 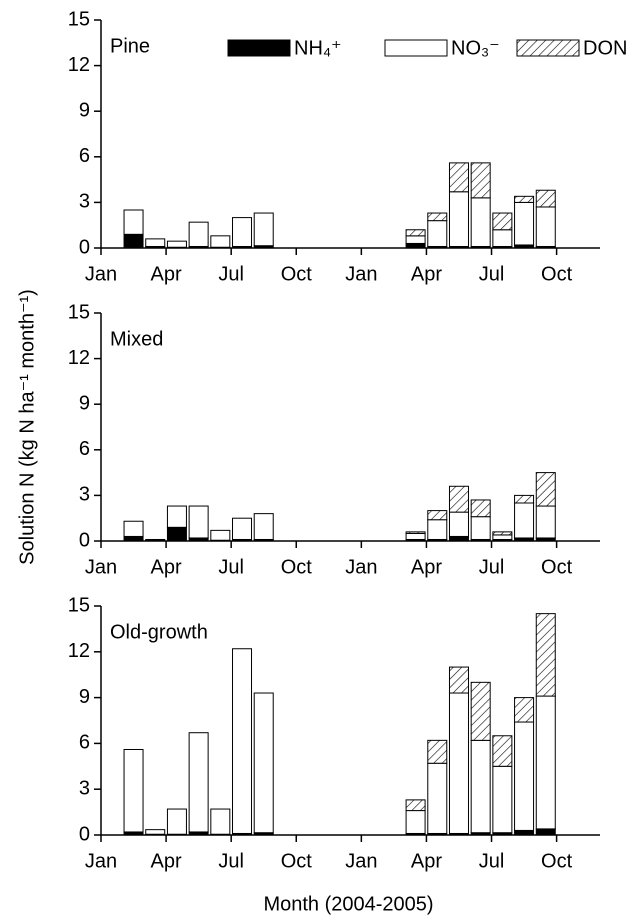 What do you see at coordinates (348, 904) in the screenshot?
I see `x-axis-label: Month (2004-2005)` at bounding box center [348, 904].